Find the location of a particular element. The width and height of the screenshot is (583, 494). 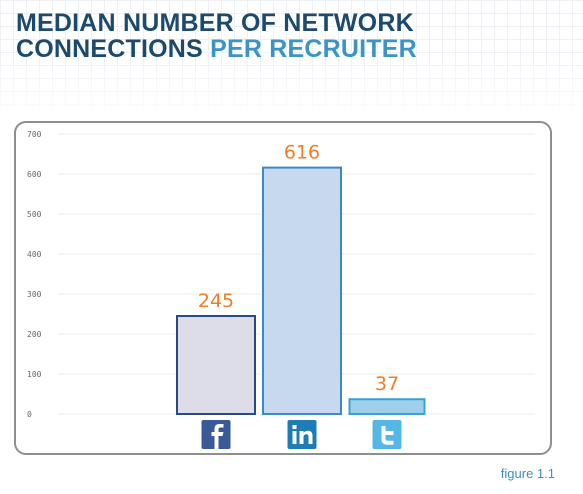

y-tick-label: 300 is located at coordinates (34, 294).